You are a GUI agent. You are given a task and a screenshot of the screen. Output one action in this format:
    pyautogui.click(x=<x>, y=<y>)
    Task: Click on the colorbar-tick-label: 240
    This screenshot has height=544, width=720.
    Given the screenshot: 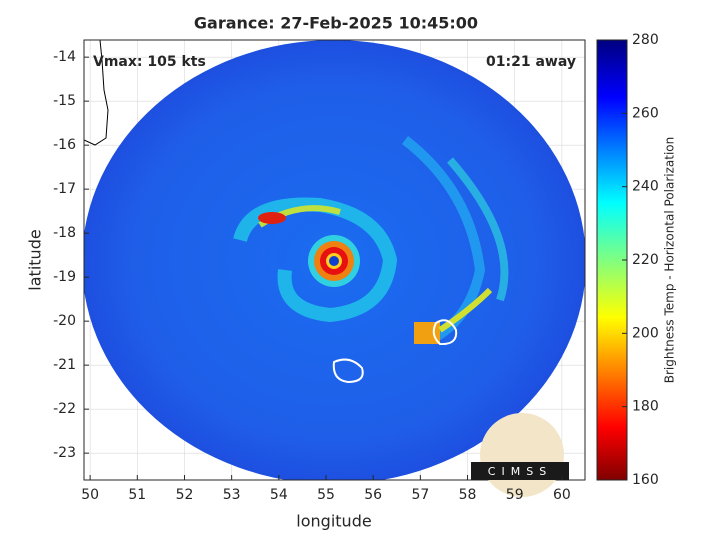 What is the action you would take?
    pyautogui.click(x=645, y=187)
    